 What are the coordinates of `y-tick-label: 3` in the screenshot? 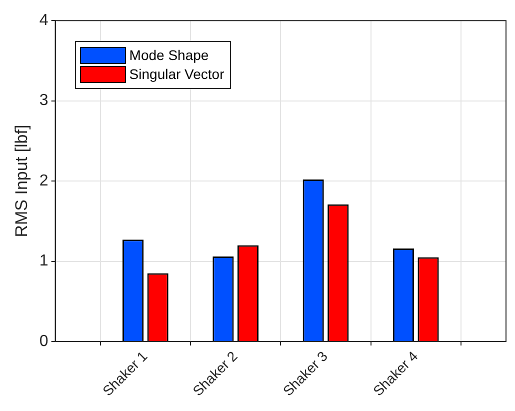 It's located at (43, 101).